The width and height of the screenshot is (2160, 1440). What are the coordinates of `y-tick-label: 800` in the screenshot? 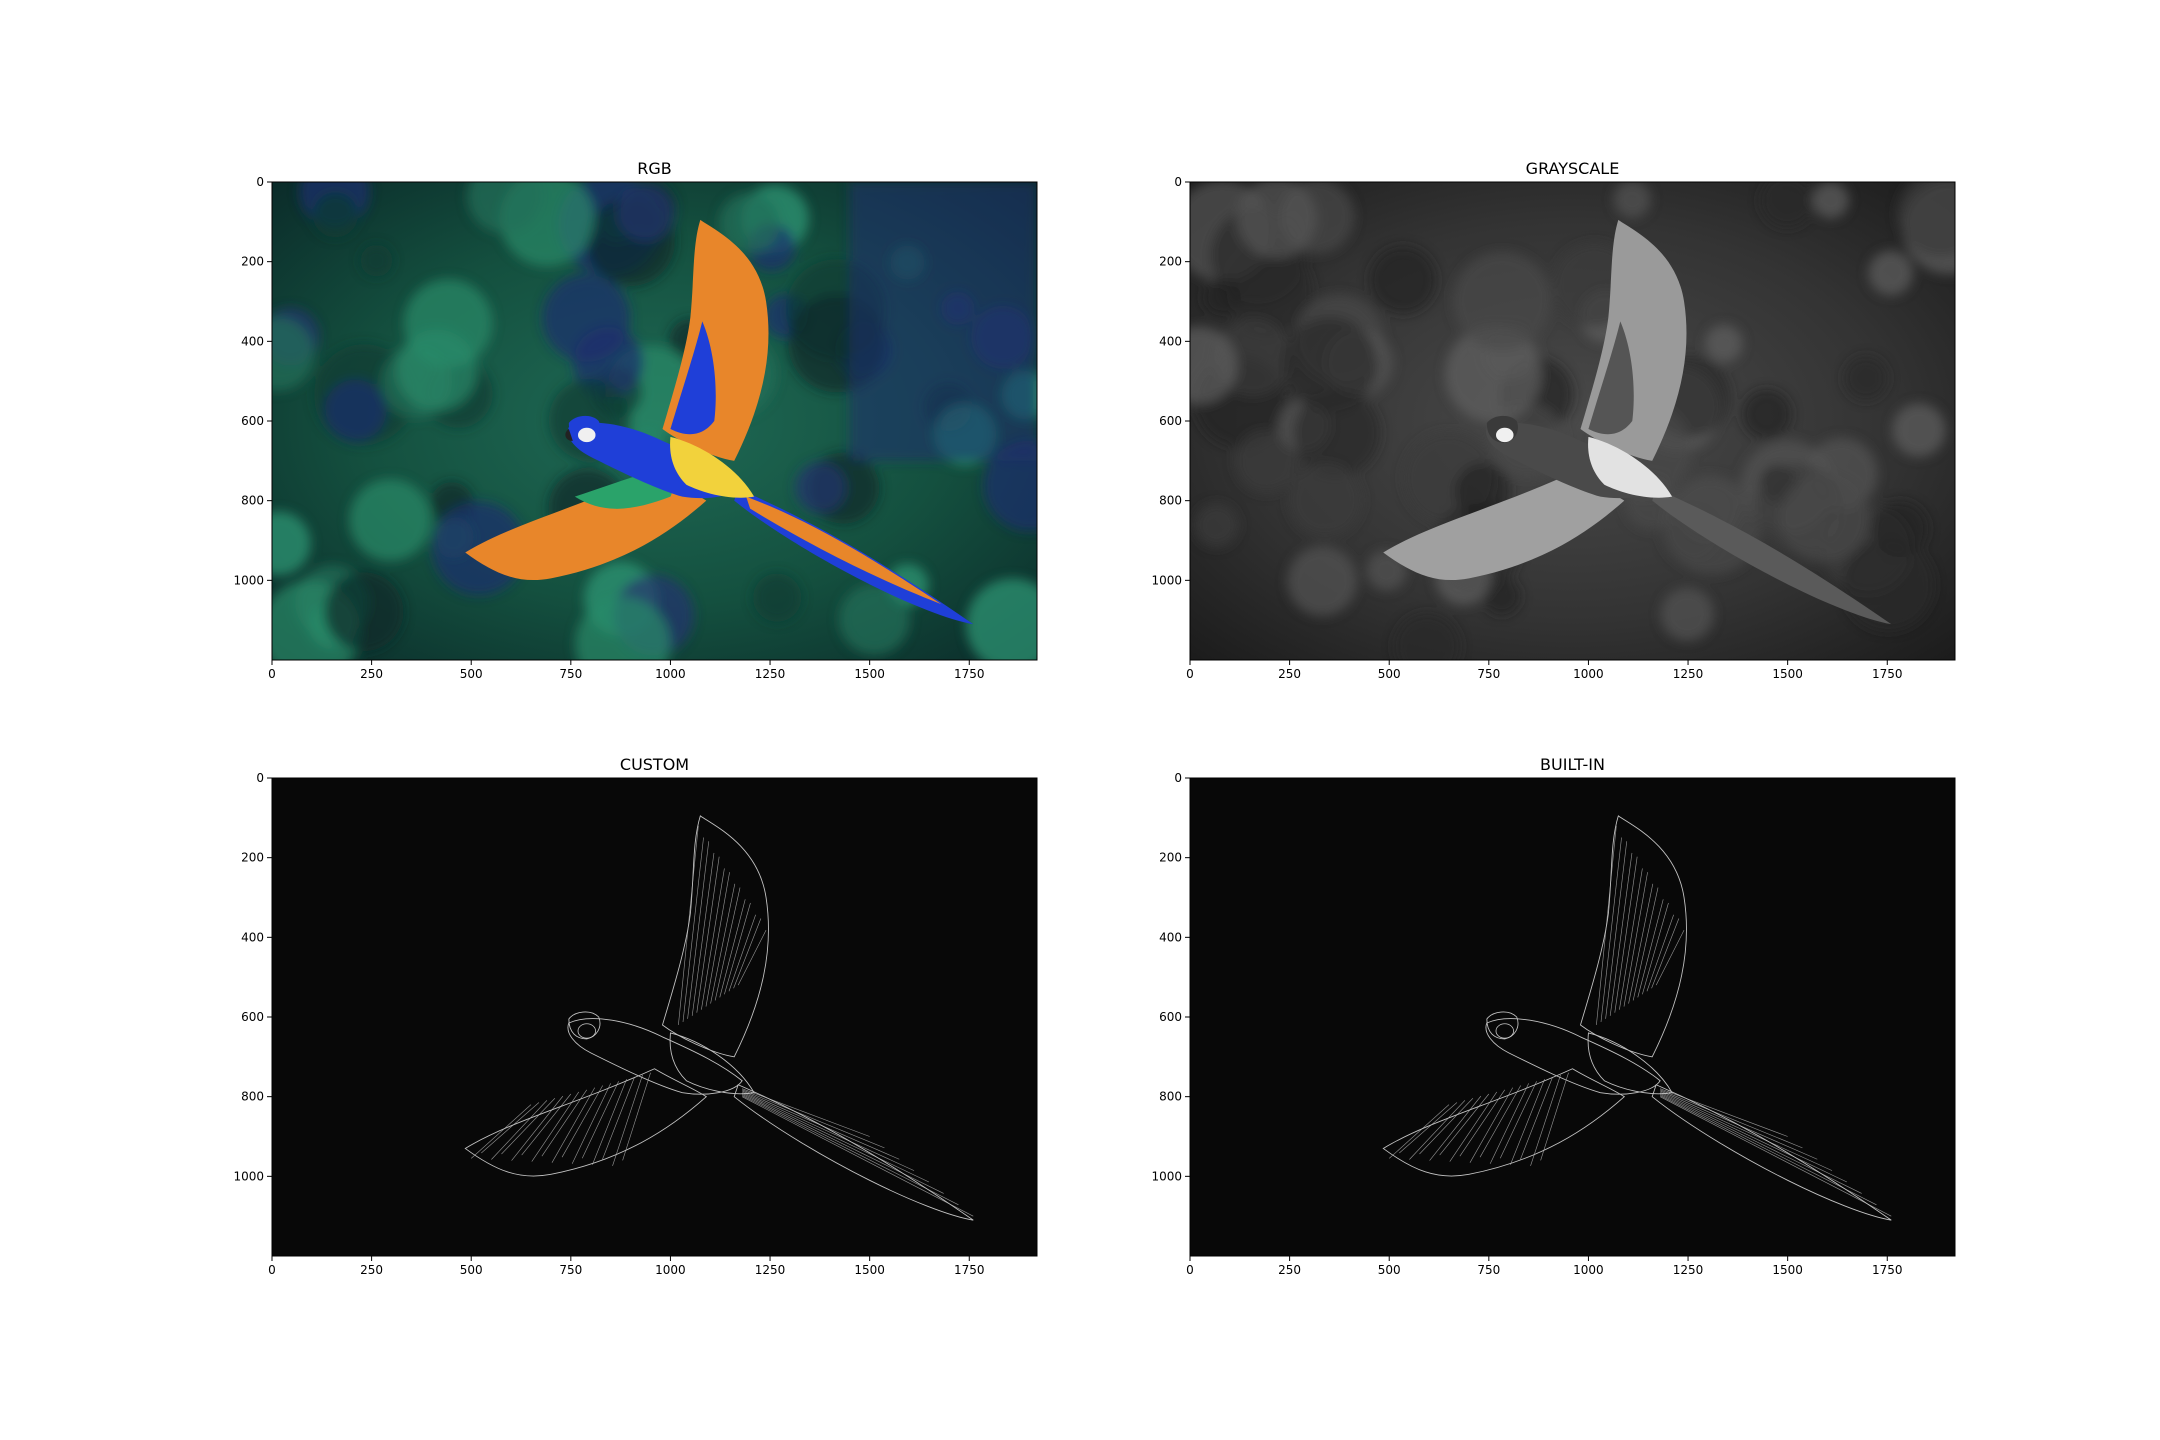 It's located at (252, 1097).